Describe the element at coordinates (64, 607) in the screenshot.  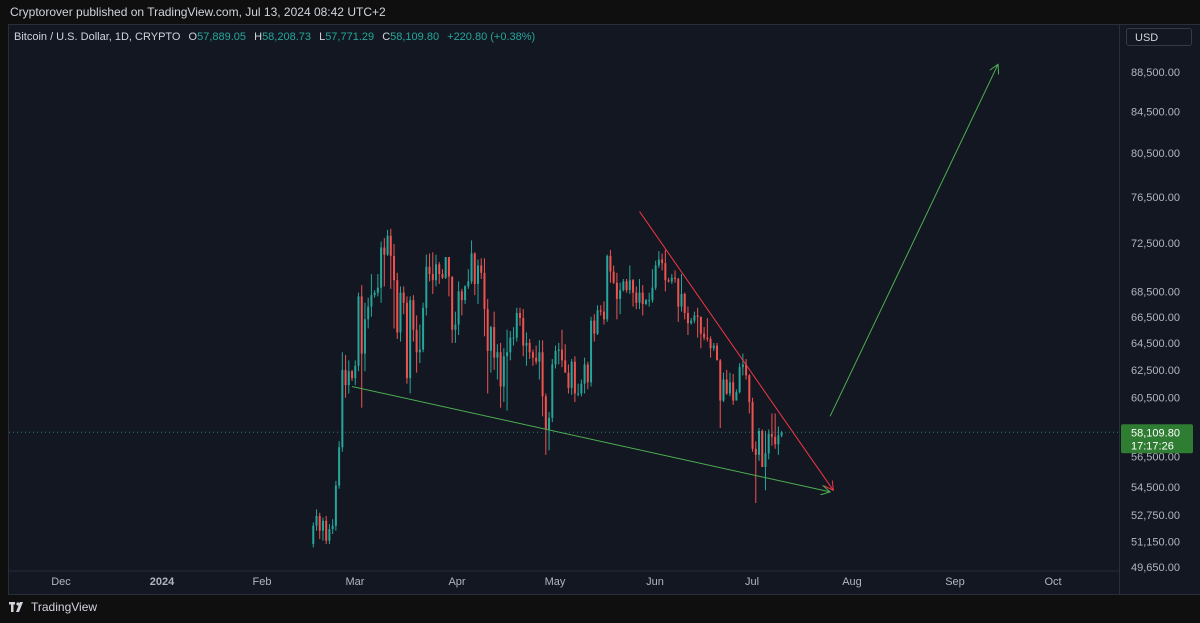
I see `tradingview-brand-label: TradingView` at that location.